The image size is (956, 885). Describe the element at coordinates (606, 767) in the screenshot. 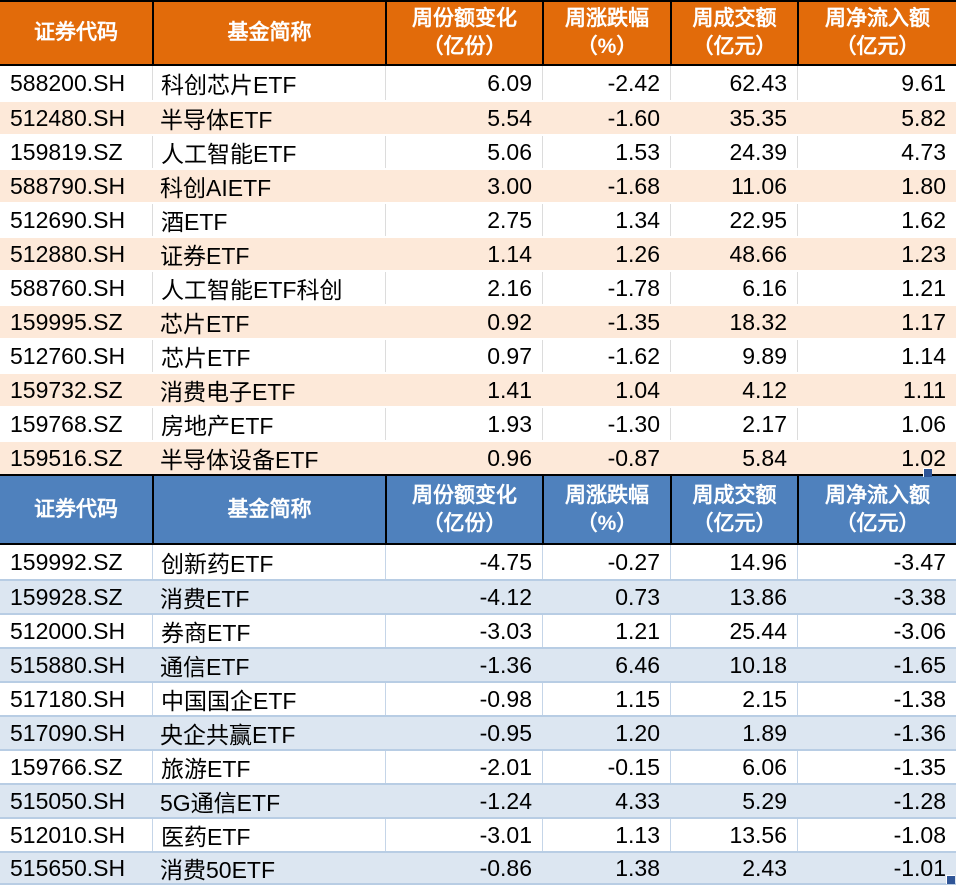

I see `cell-pct-change: -0.15` at that location.